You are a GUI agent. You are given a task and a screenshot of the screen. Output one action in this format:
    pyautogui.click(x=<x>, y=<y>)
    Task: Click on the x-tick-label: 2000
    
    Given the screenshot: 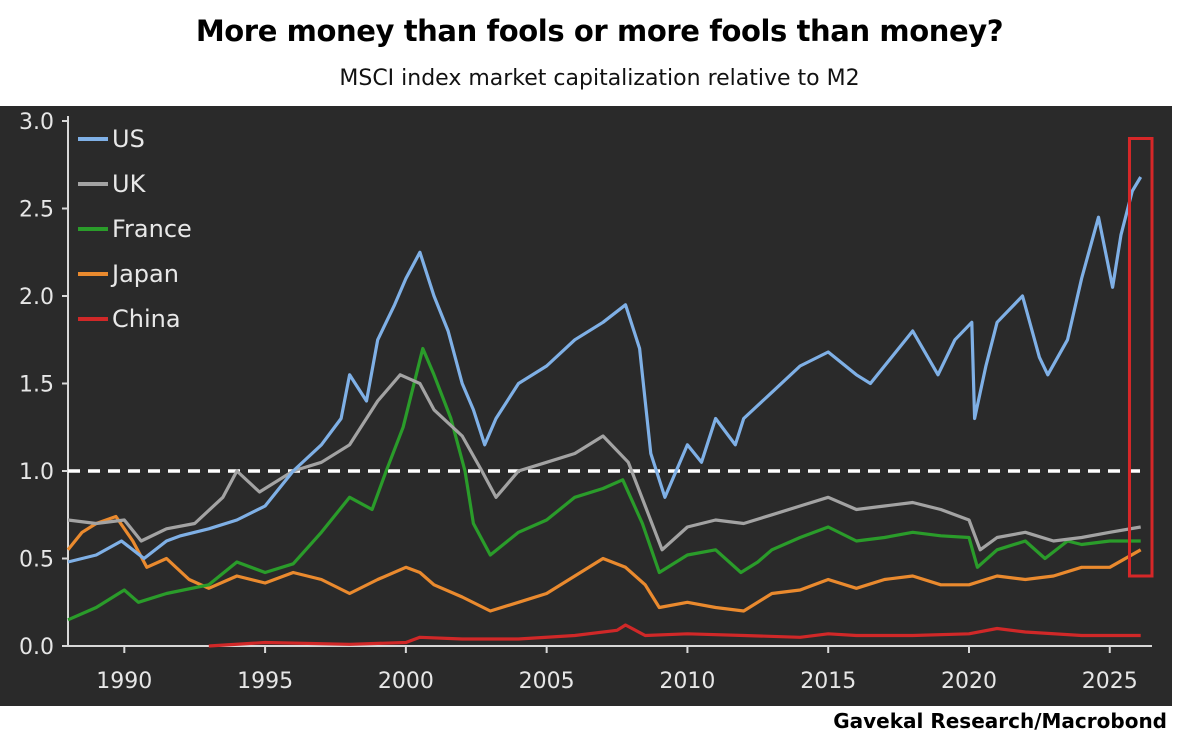 What is the action you would take?
    pyautogui.click(x=406, y=681)
    